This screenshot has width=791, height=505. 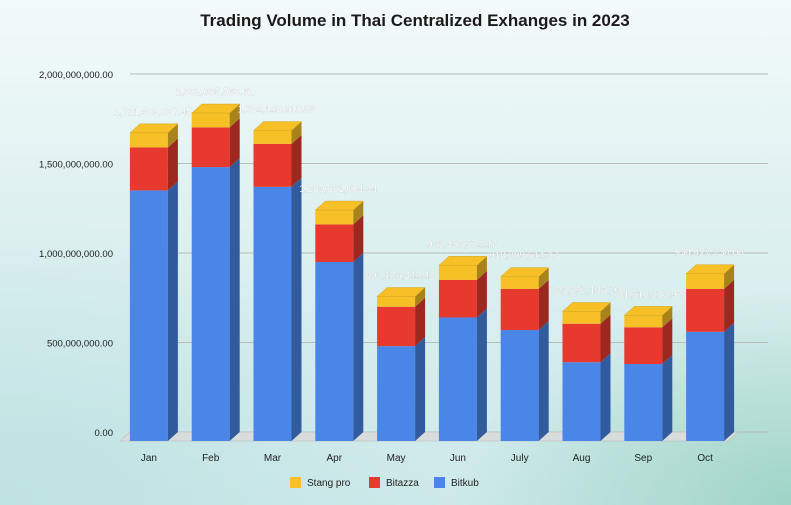 I want to click on total-label: 723,297,136.70, so click(x=586, y=291).